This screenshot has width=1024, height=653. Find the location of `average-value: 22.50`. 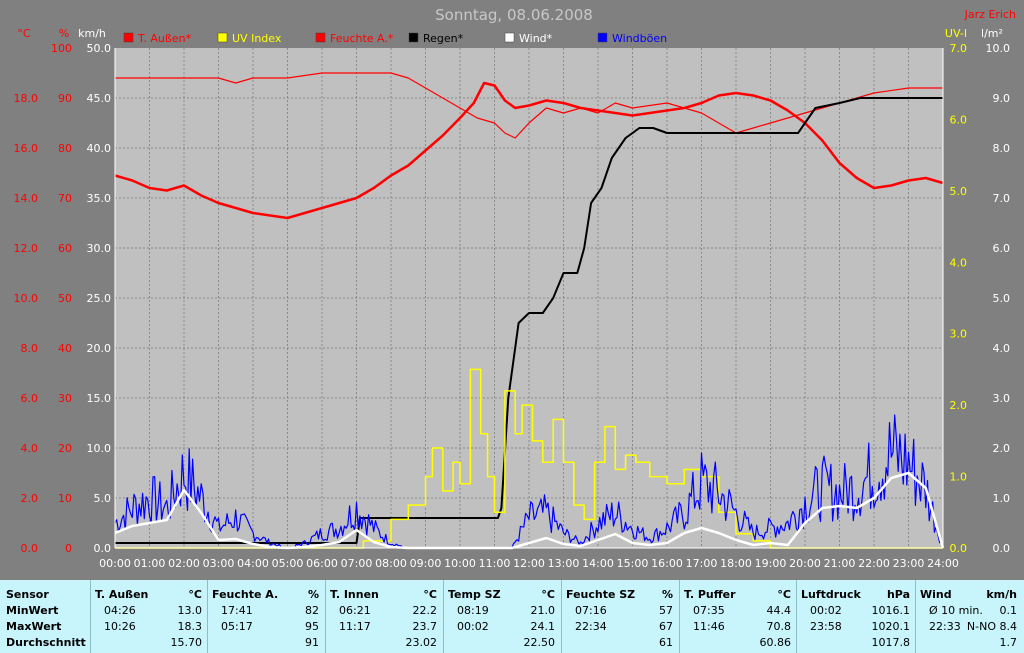

average-value: 22.50 is located at coordinates (539, 642).